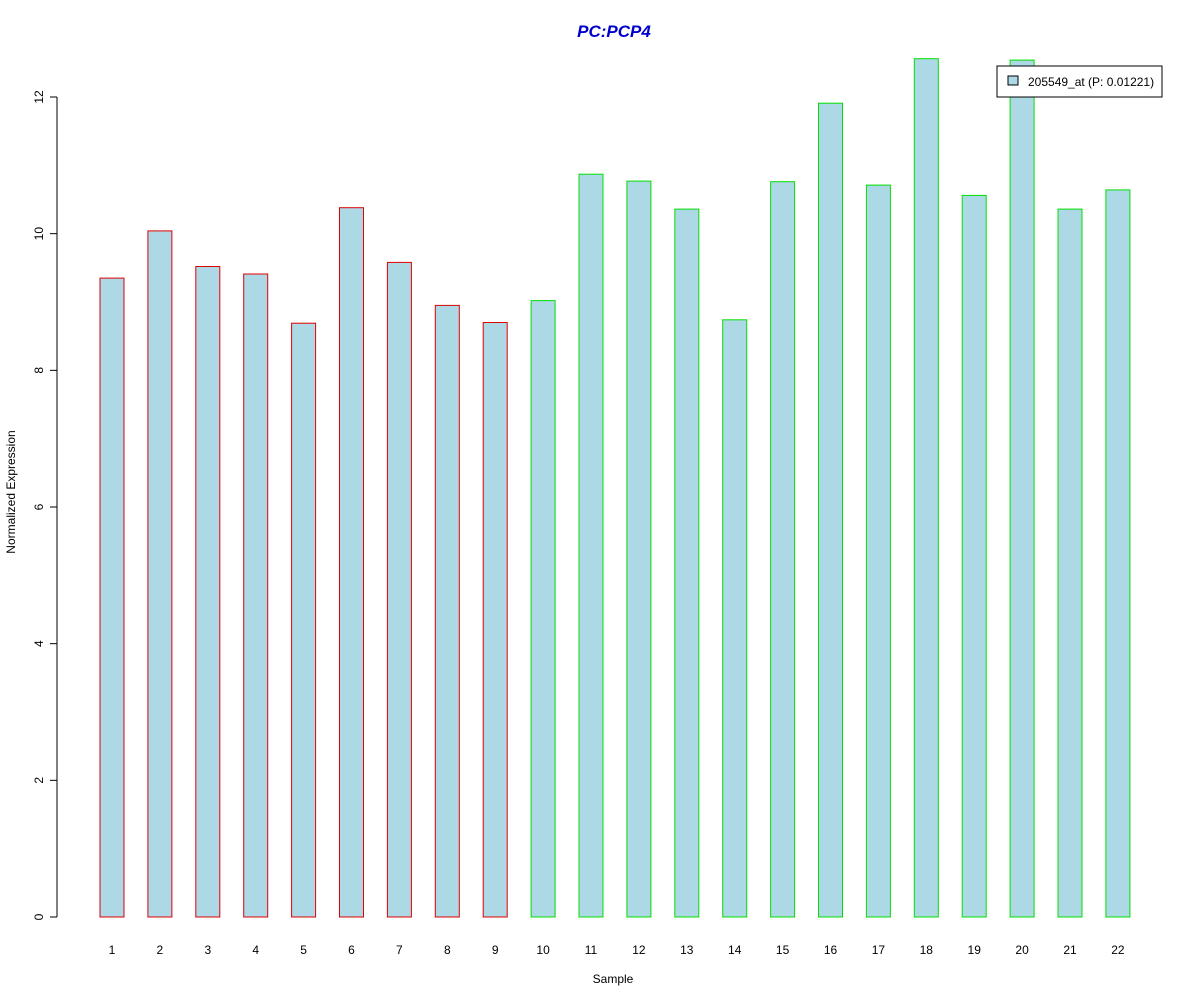 This screenshot has height=1005, width=1200. Describe the element at coordinates (639, 950) in the screenshot. I see `x-tick-label: 12` at that location.